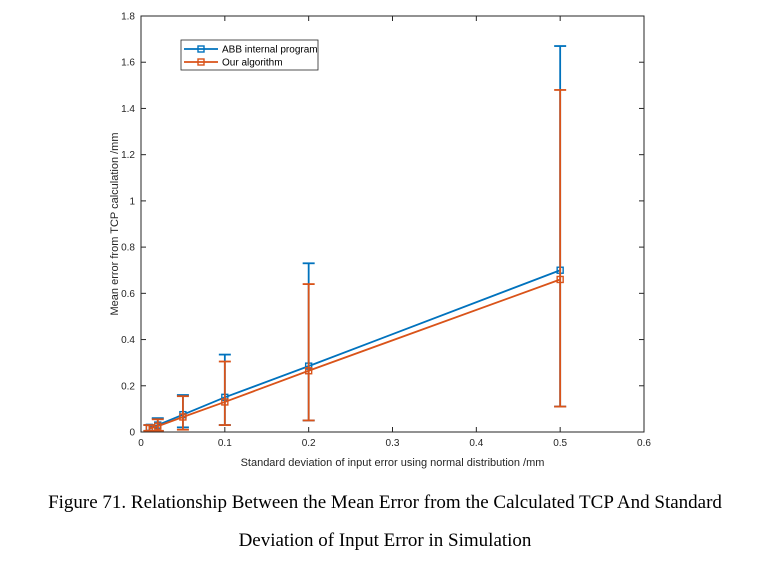  I want to click on legend-marker-abb, so click(201, 49).